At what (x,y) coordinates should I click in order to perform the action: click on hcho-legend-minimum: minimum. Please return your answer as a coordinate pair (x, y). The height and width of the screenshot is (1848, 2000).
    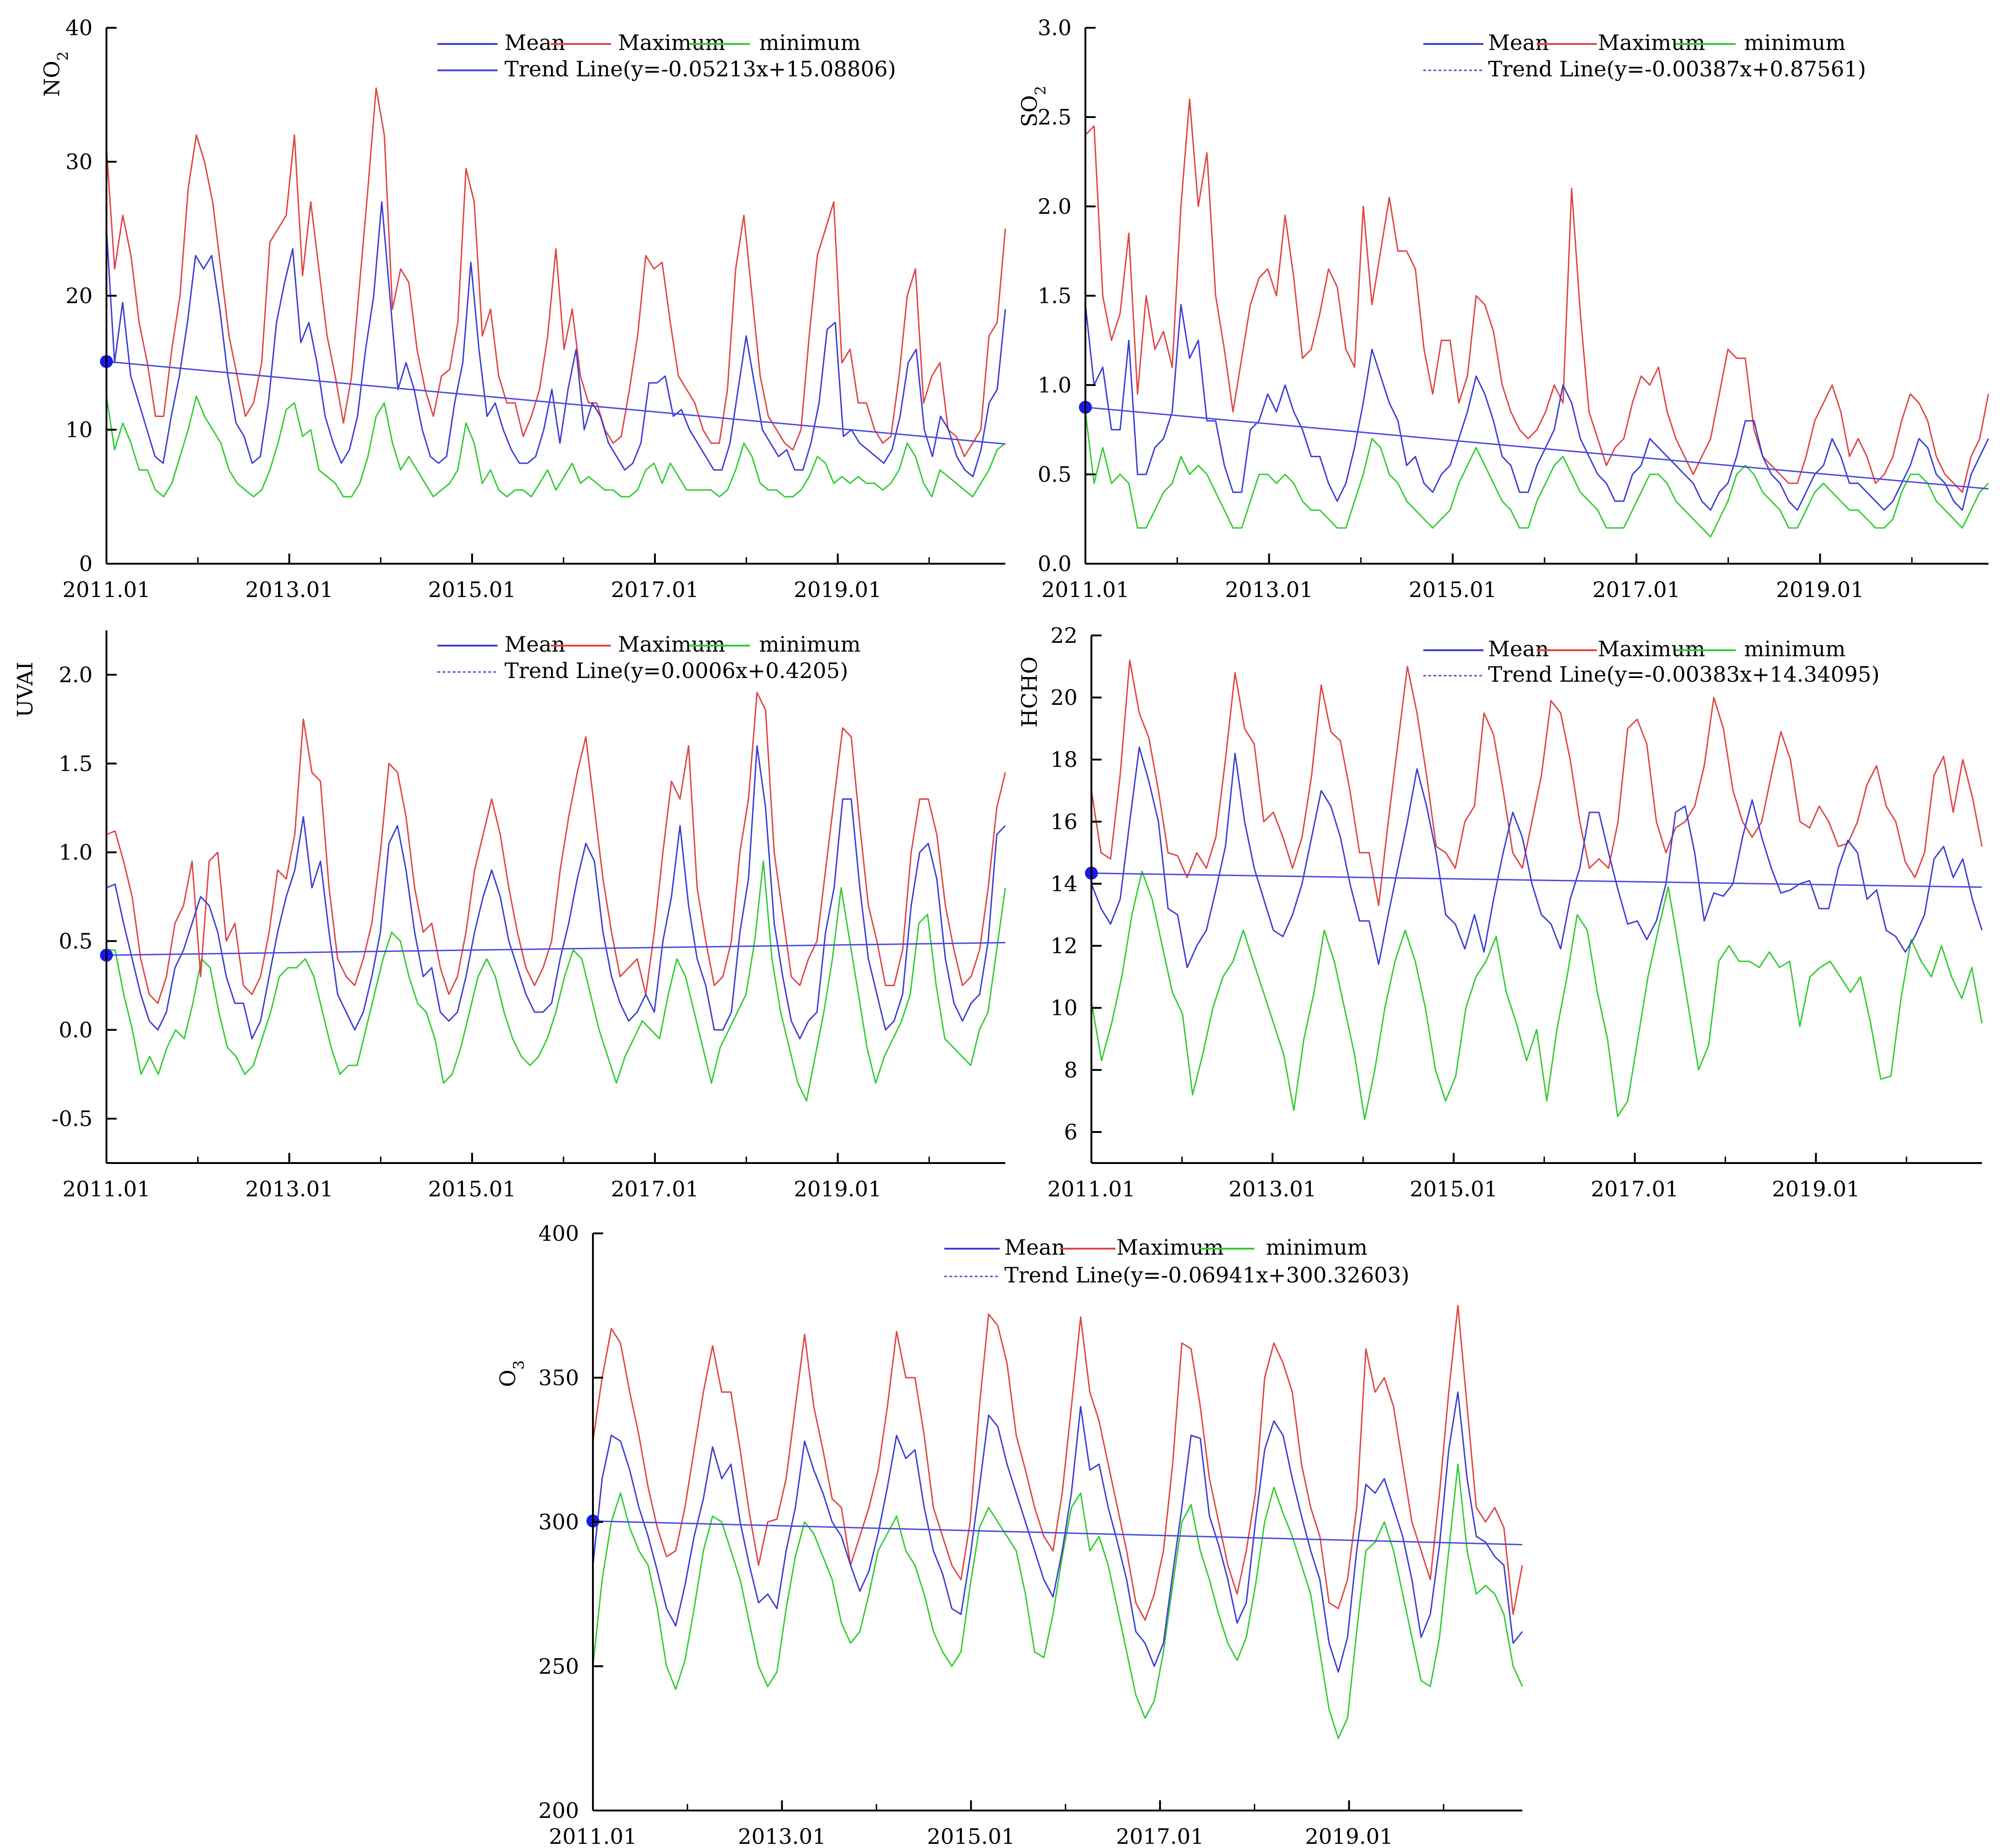
    Looking at the image, I should click on (1795, 648).